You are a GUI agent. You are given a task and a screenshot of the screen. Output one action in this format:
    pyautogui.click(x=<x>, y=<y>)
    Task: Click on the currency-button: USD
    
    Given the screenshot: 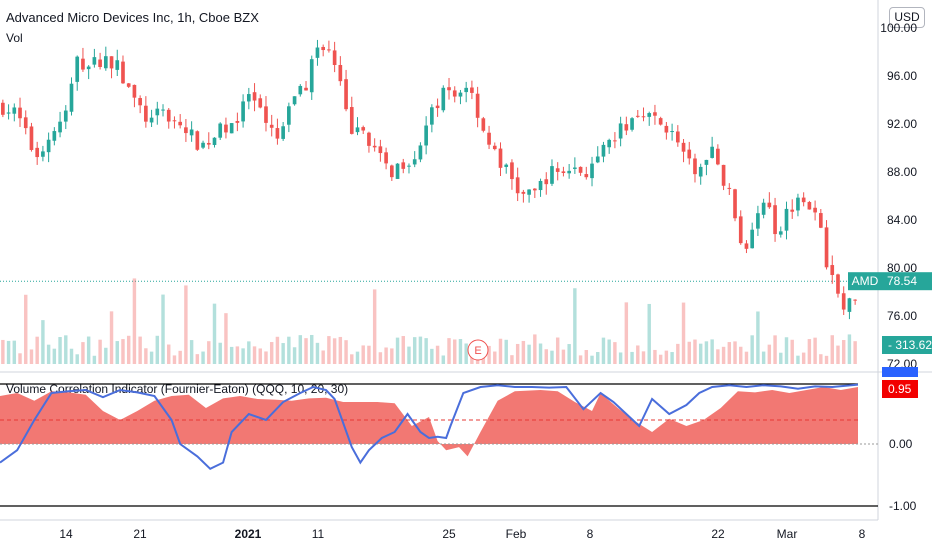 What is the action you would take?
    pyautogui.click(x=907, y=17)
    